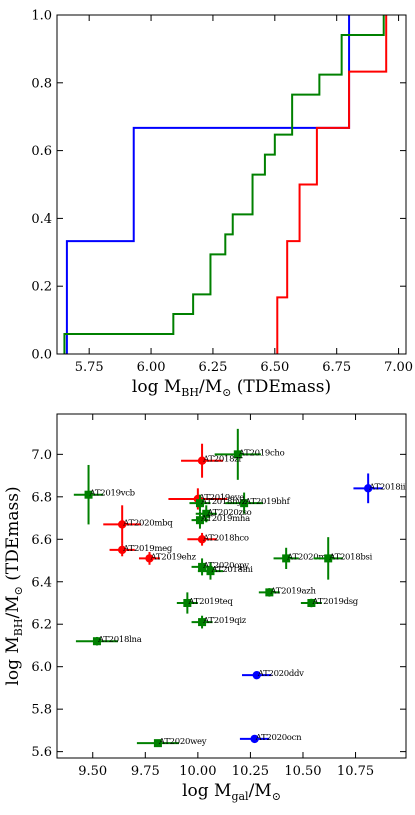 The image size is (415, 815). Describe the element at coordinates (210, 602) in the screenshot. I see `point-label: AT2019teq` at that location.